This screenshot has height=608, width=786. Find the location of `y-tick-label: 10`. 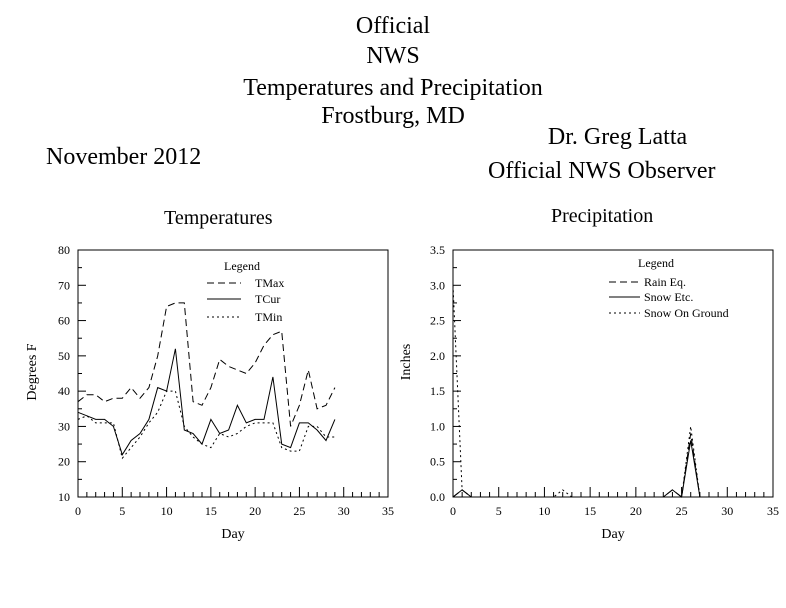

y-tick-label: 10 is located at coordinates (64, 497).